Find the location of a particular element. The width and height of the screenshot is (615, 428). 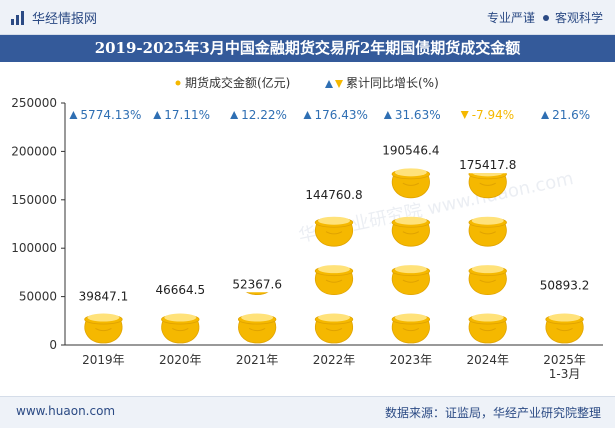

data-label: 39847.1 is located at coordinates (104, 296).